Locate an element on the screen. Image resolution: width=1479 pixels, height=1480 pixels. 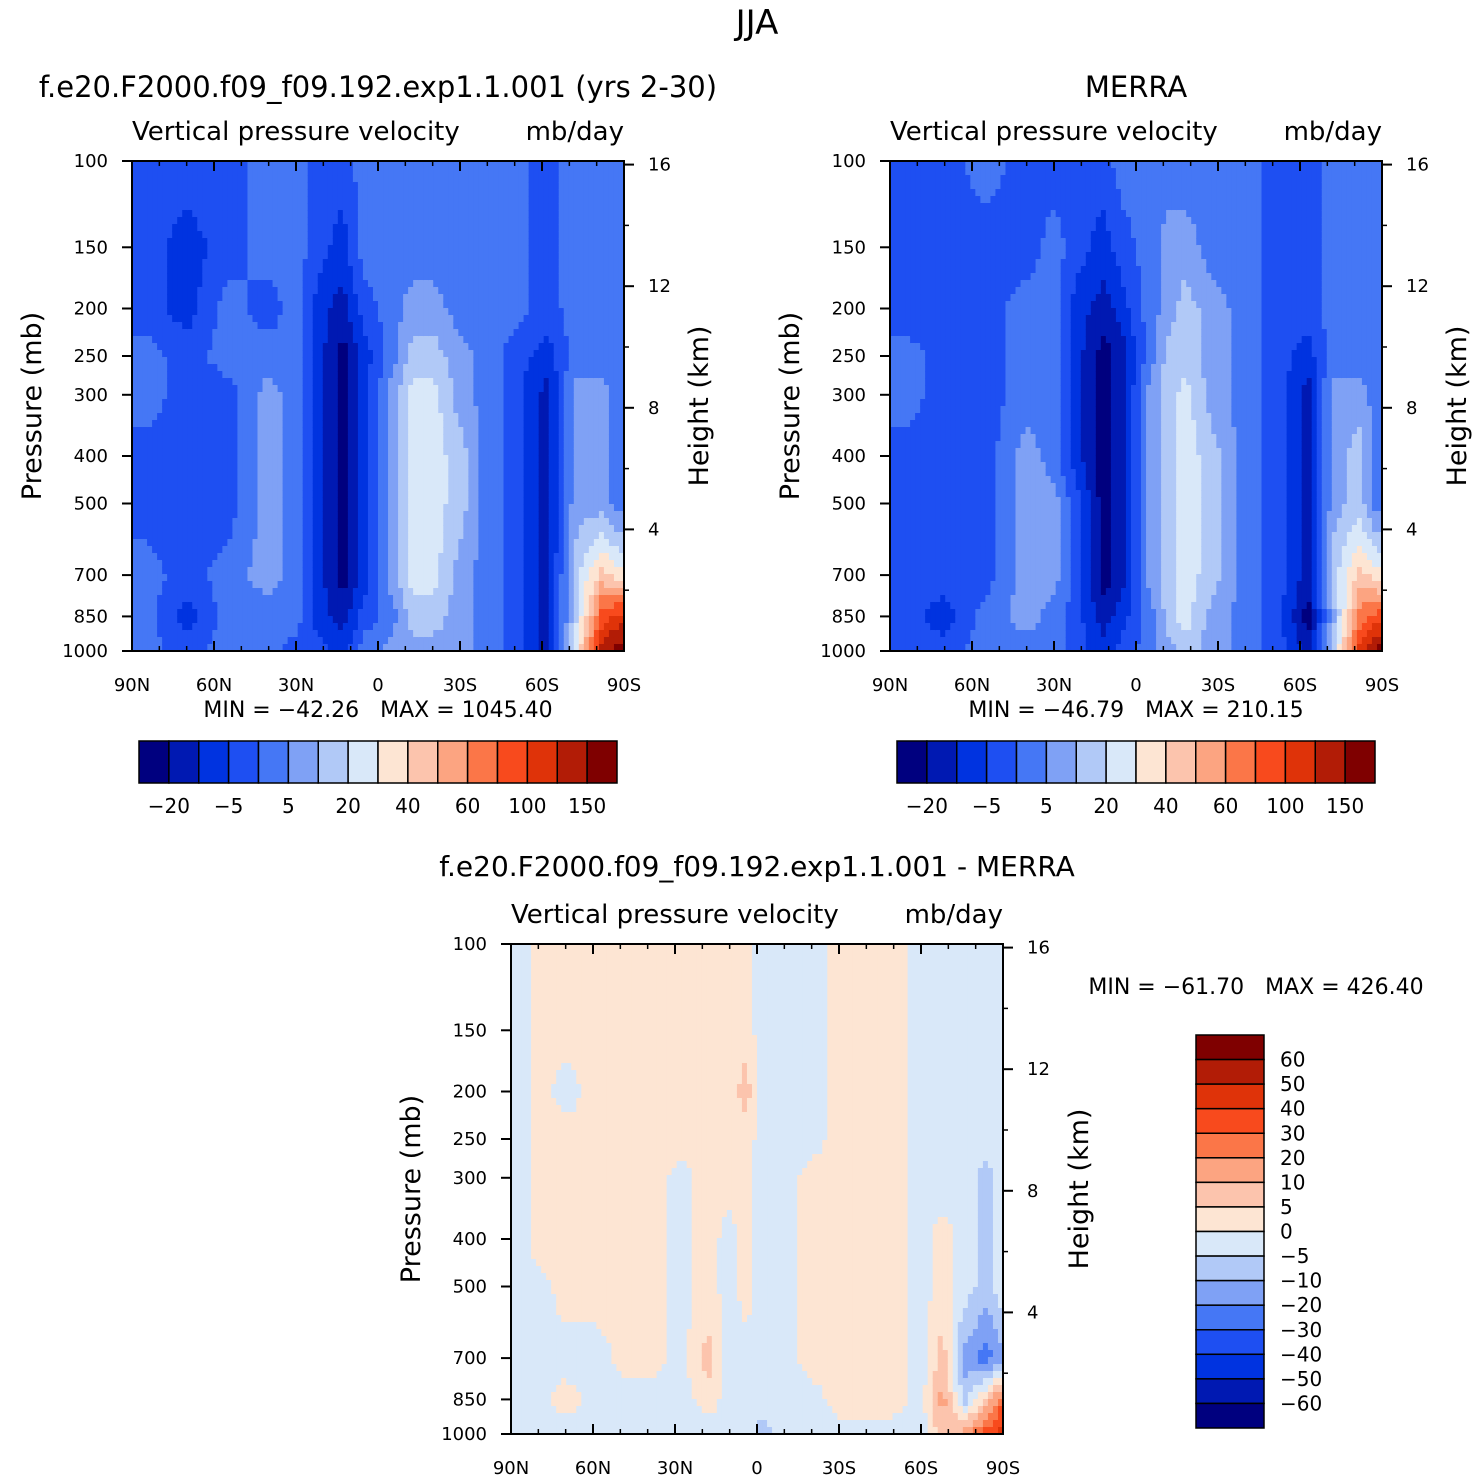
y-tick-label: 500 is located at coordinates (91, 503).